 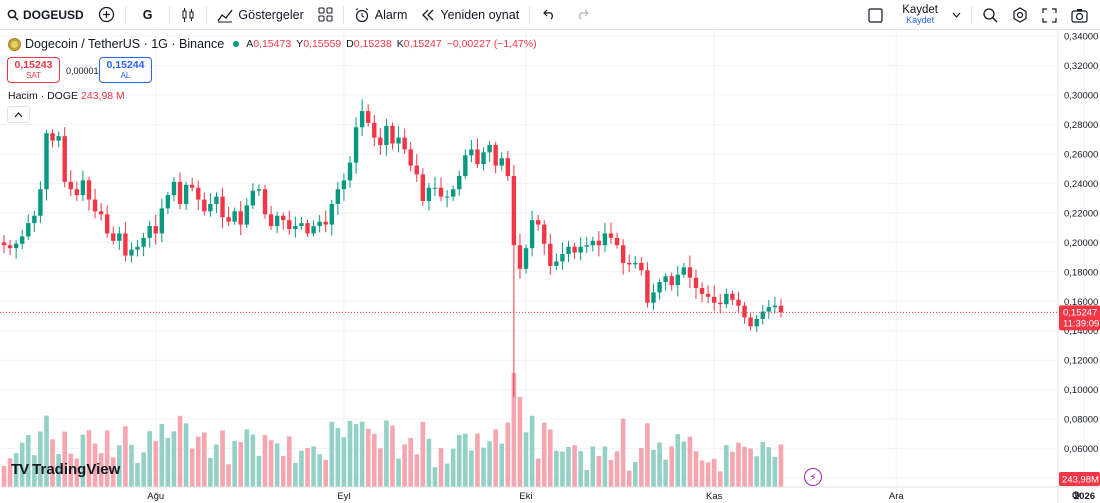 What do you see at coordinates (931, 15) in the screenshot?
I see `save-button: Kaydet Kaydet` at bounding box center [931, 15].